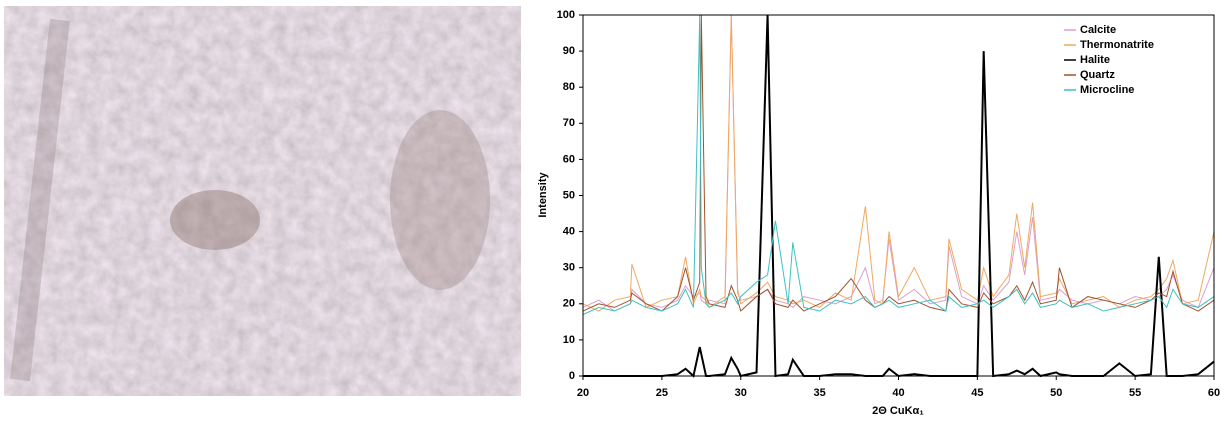  I want to click on x-tick-label: 50, so click(1056, 393).